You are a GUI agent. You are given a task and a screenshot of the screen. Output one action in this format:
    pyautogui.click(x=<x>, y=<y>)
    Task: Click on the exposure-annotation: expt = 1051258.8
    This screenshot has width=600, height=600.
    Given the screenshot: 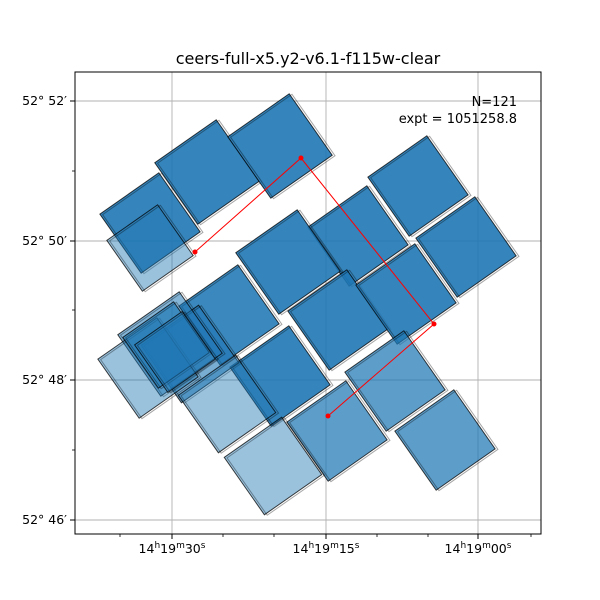 What is the action you would take?
    pyautogui.click(x=458, y=119)
    